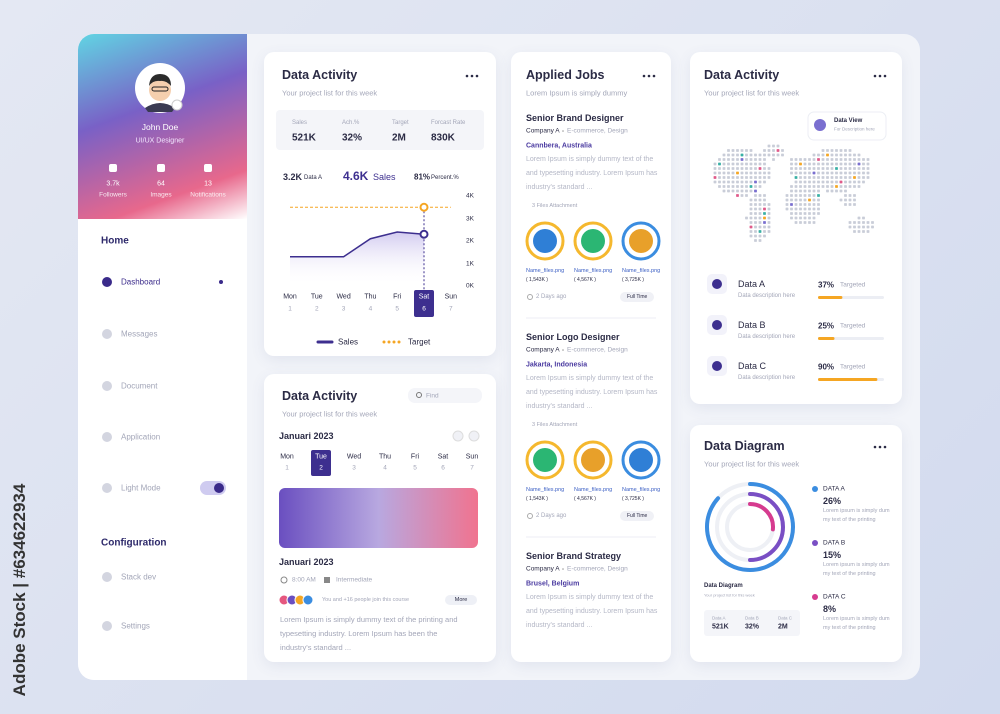  What do you see at coordinates (141, 282) in the screenshot?
I see `nav-item: Dashboard` at bounding box center [141, 282].